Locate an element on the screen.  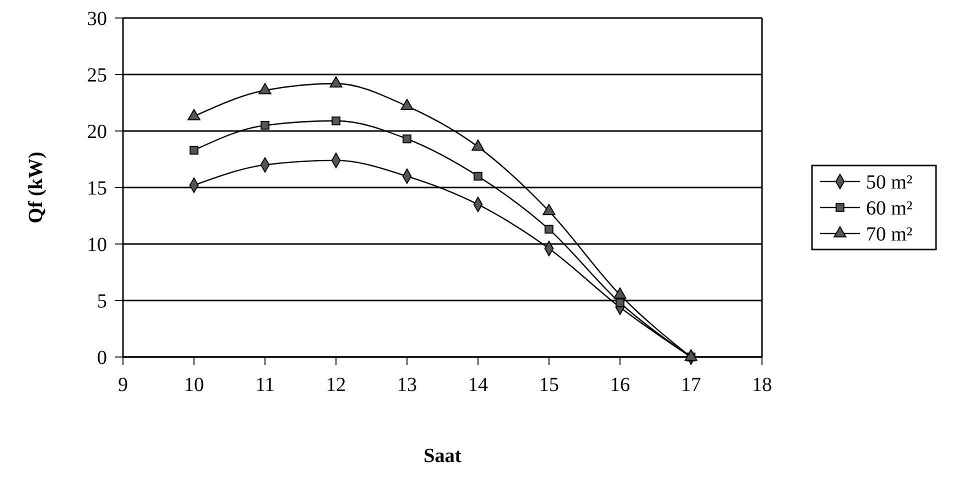
x-tick-label: 10 is located at coordinates (194, 385).